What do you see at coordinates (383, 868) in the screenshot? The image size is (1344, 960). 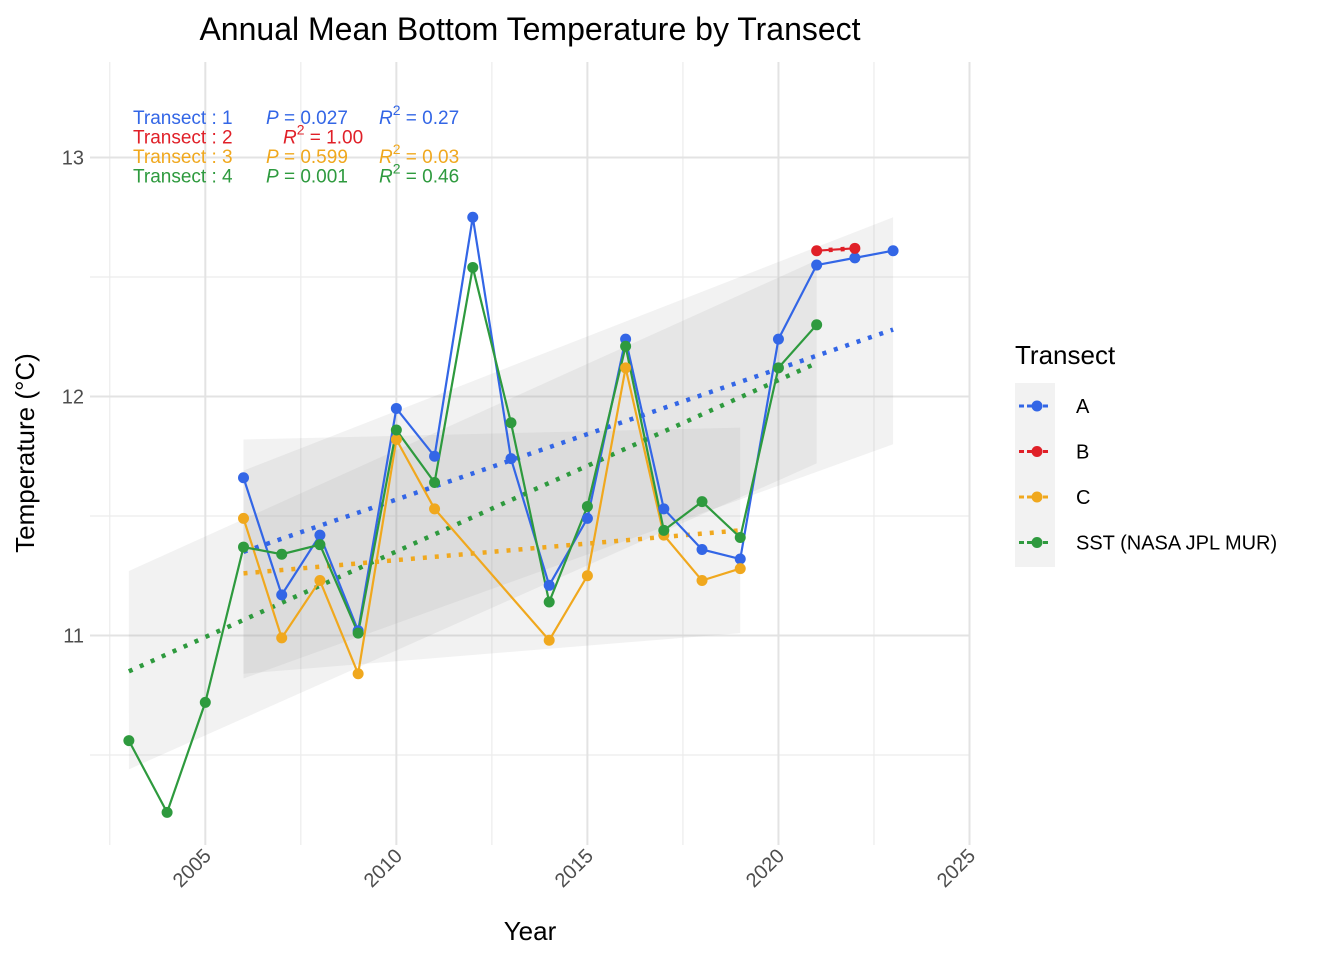 I see `x-tick-label: 2010` at bounding box center [383, 868].